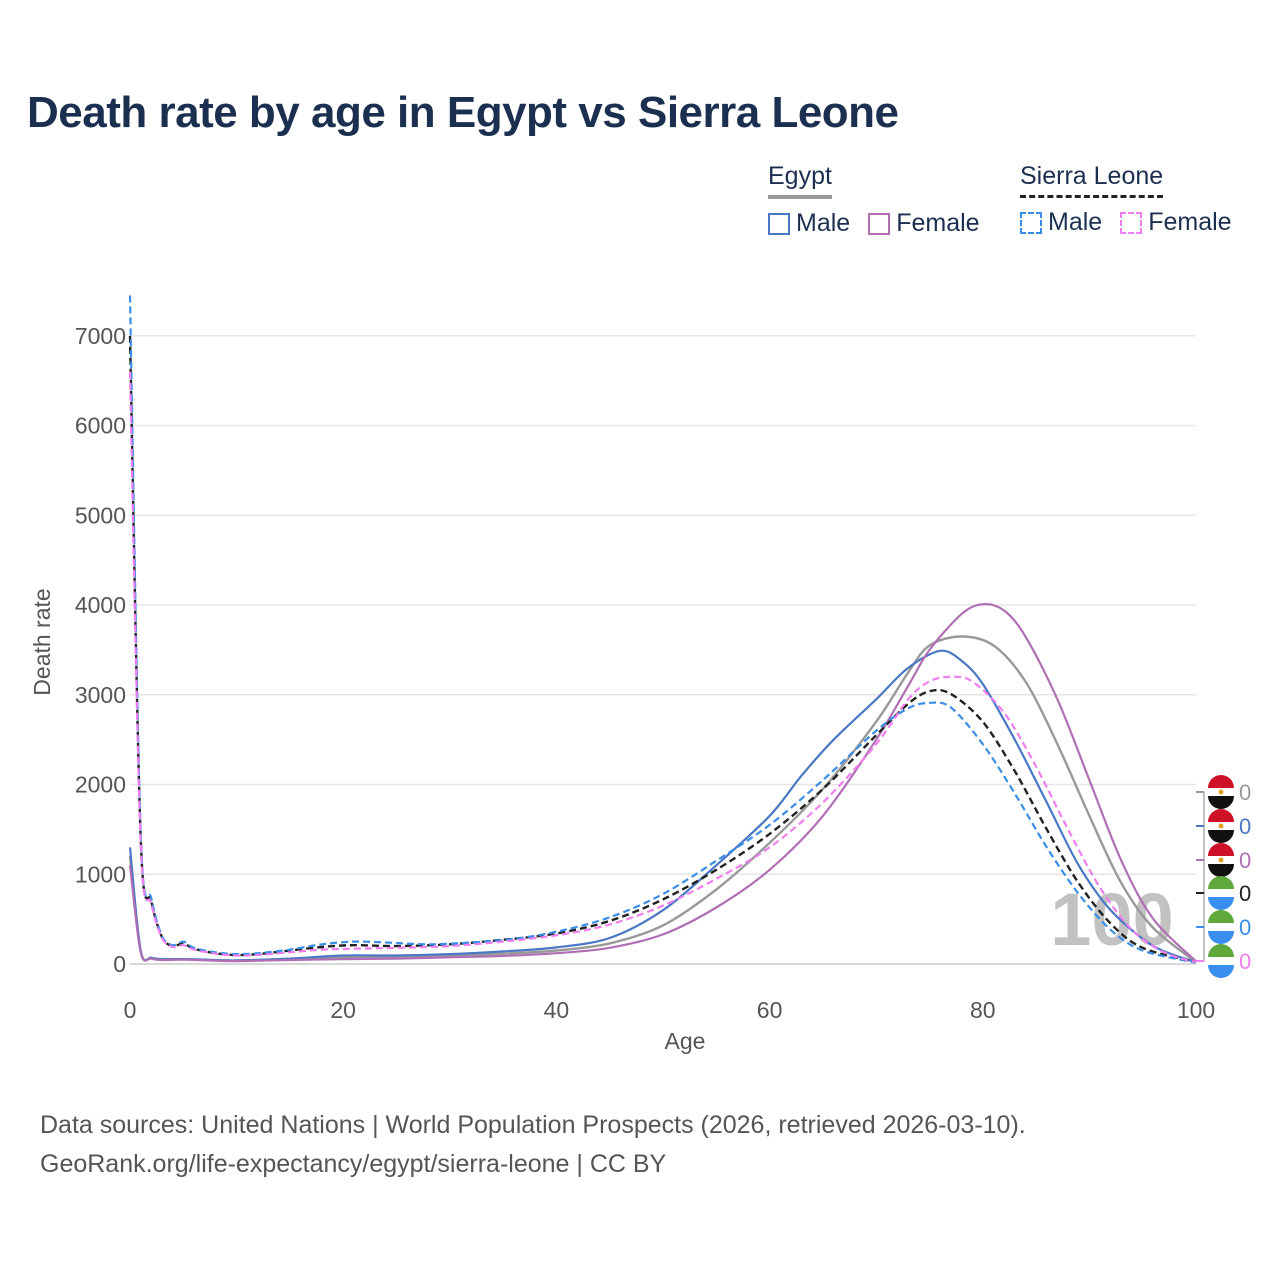 This screenshot has height=1280, width=1280. Describe the element at coordinates (100, 695) in the screenshot. I see `y-tick-label: 3000` at that location.